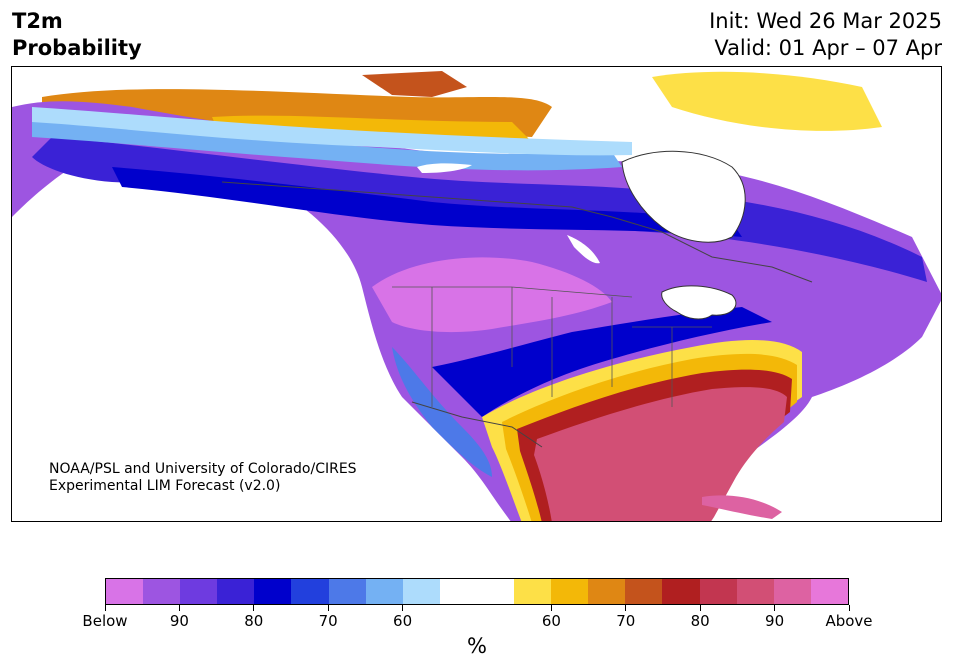  What do you see at coordinates (602, 362) in the screenshot?
I see `gulf-cold-edge` at bounding box center [602, 362].